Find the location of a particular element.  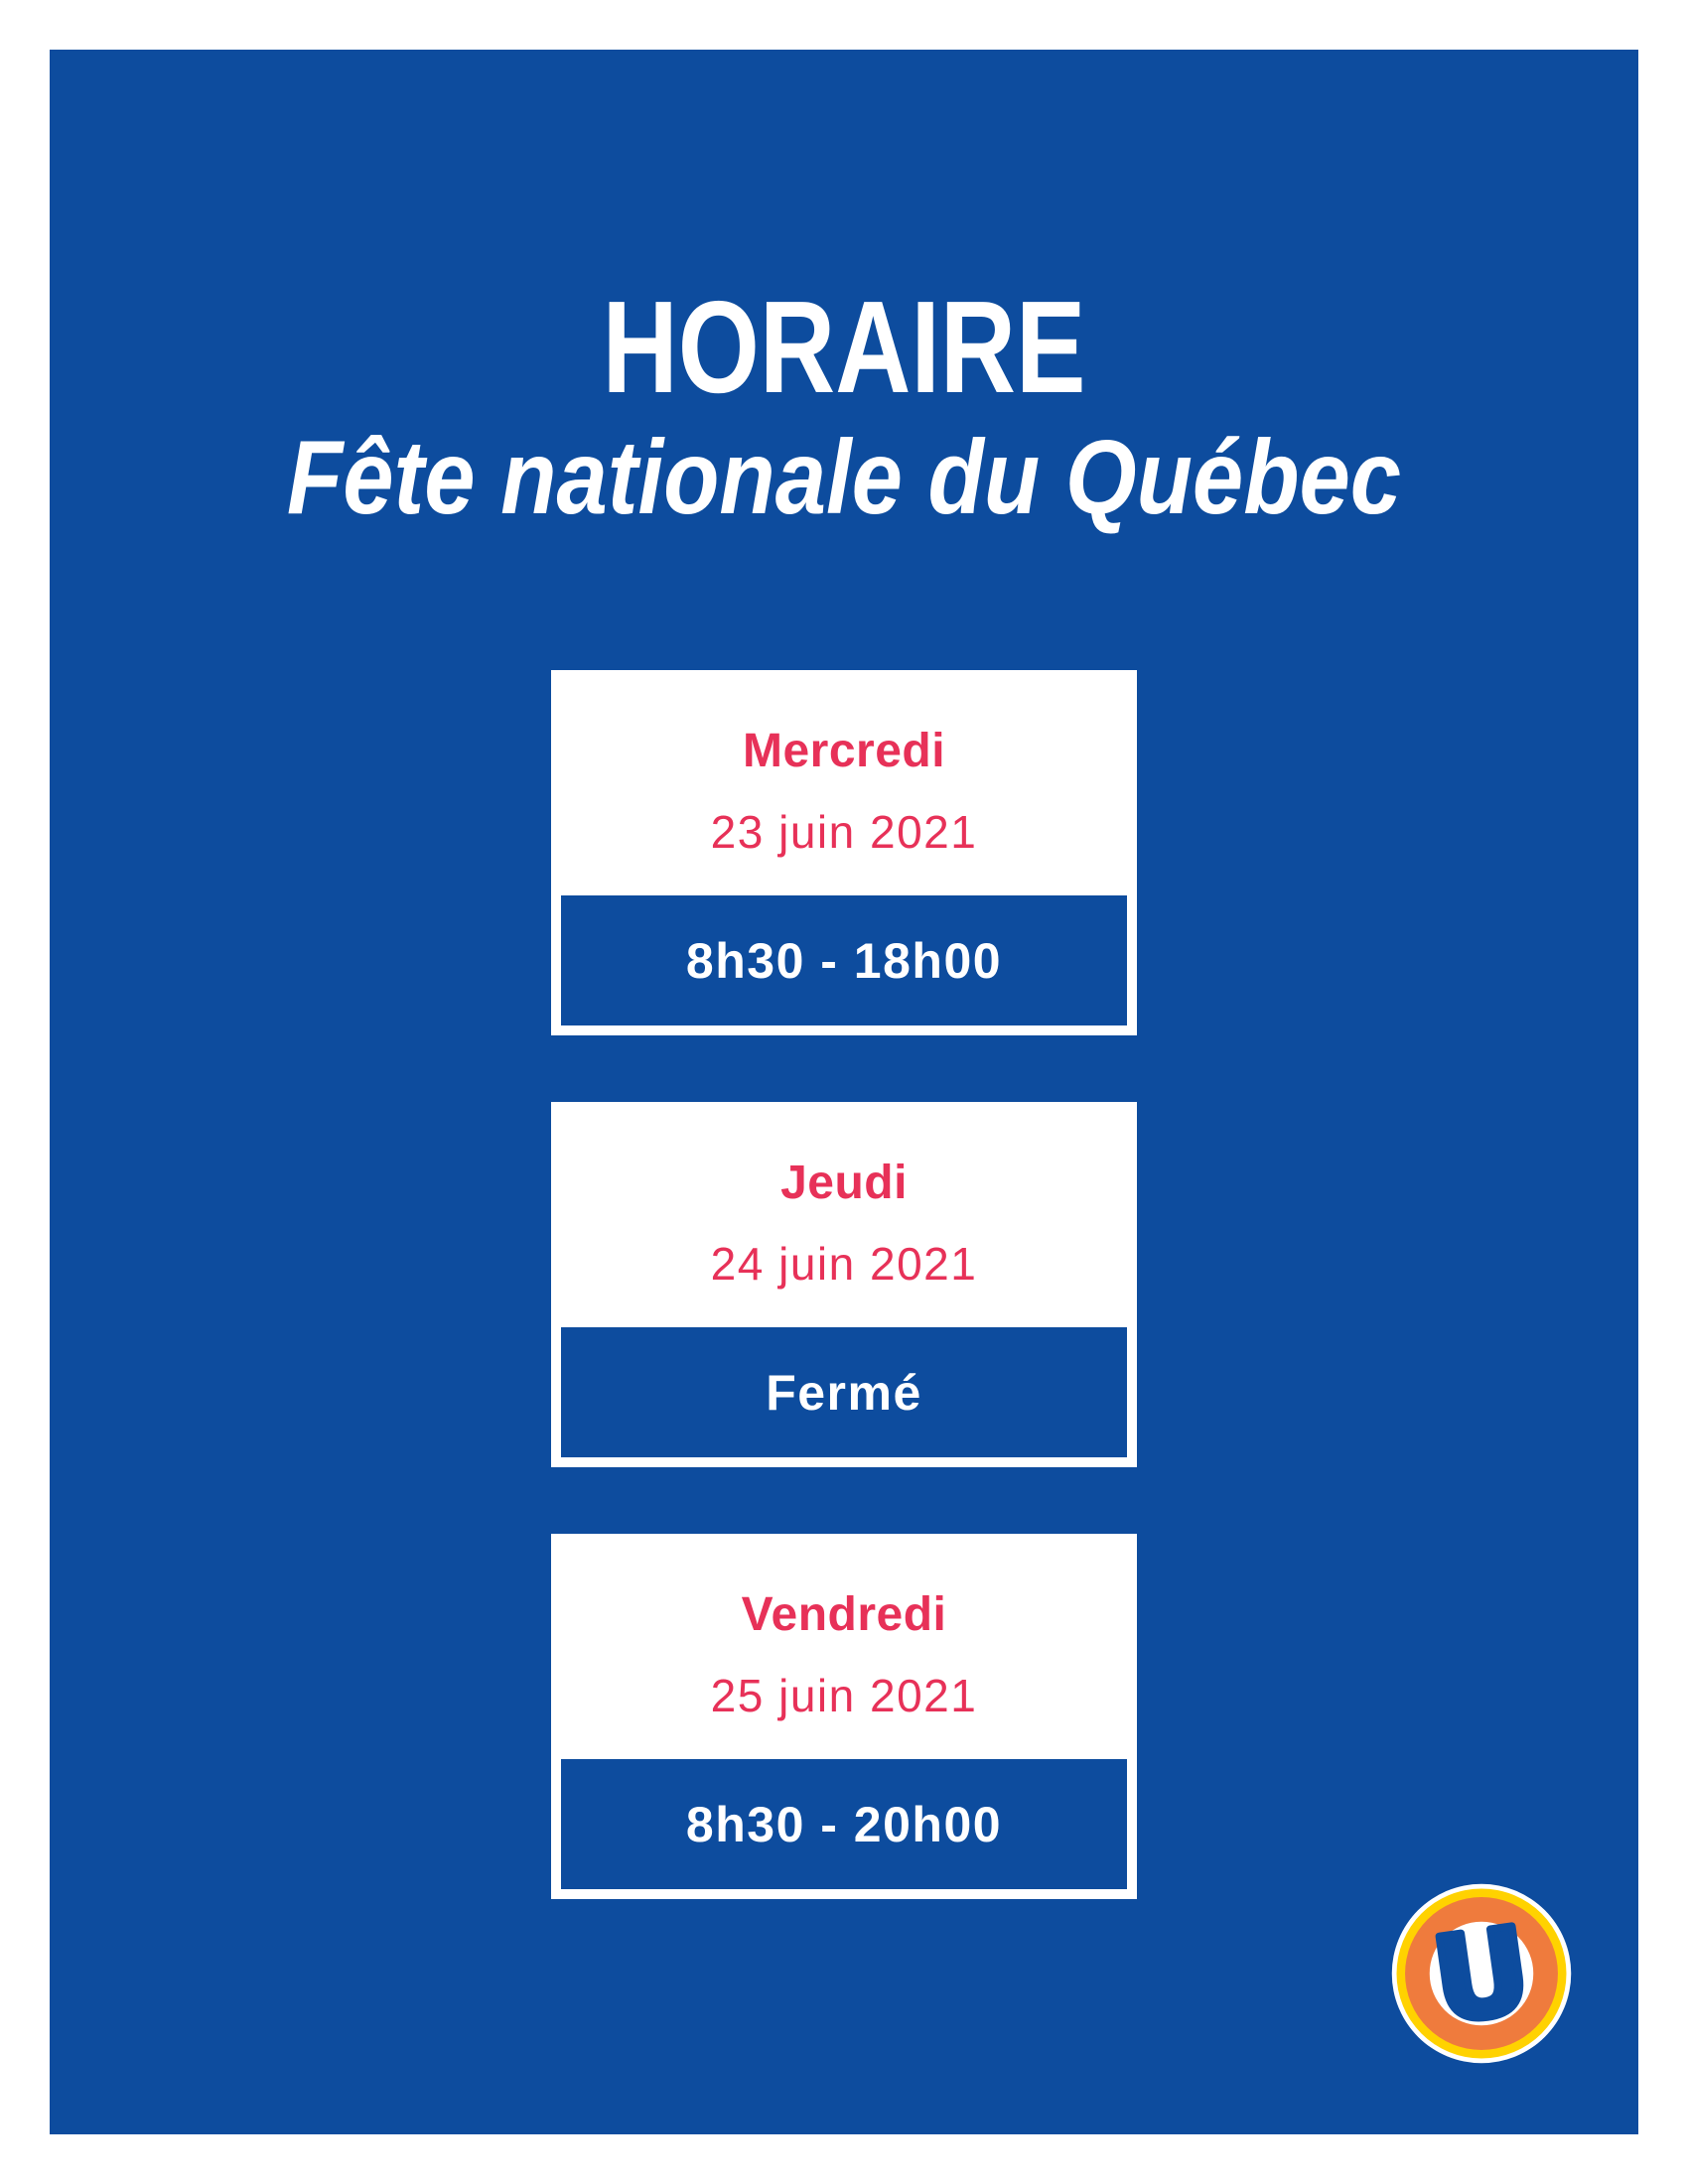

schedule-card-thursday: Jeudi 24 juin 2021 Fermé is located at coordinates (844, 1284).